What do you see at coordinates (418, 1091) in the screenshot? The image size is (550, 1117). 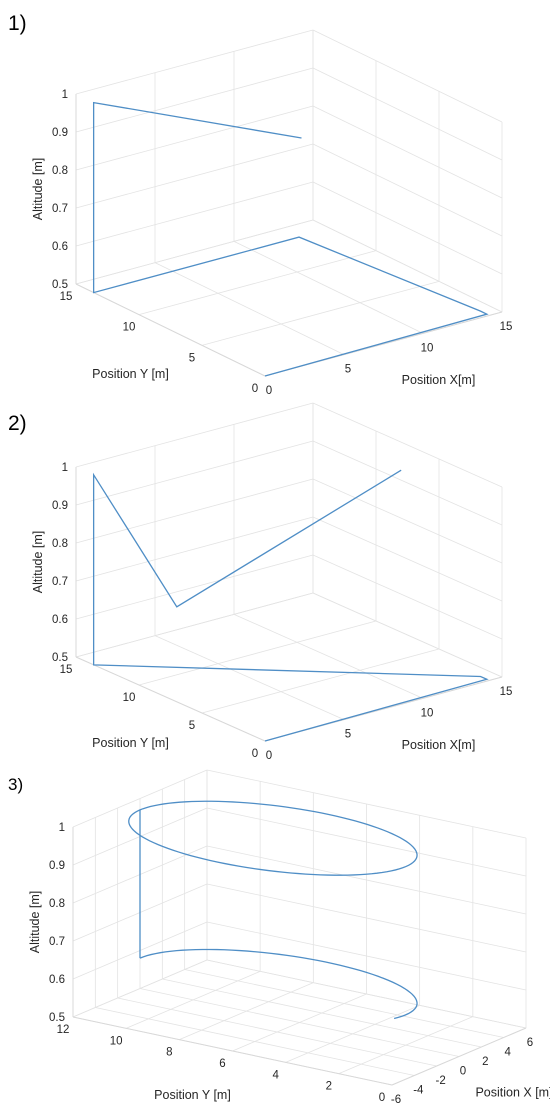 I see `x-tick-label: -4` at bounding box center [418, 1091].